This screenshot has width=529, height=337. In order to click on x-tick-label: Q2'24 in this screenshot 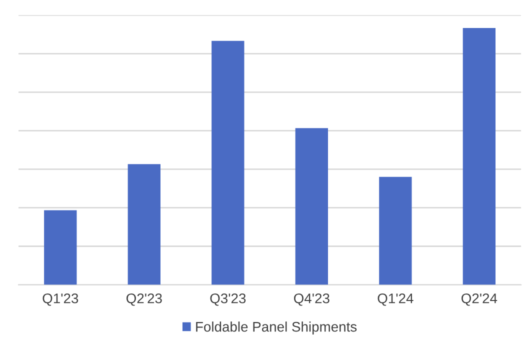, I will do `click(480, 299)`.